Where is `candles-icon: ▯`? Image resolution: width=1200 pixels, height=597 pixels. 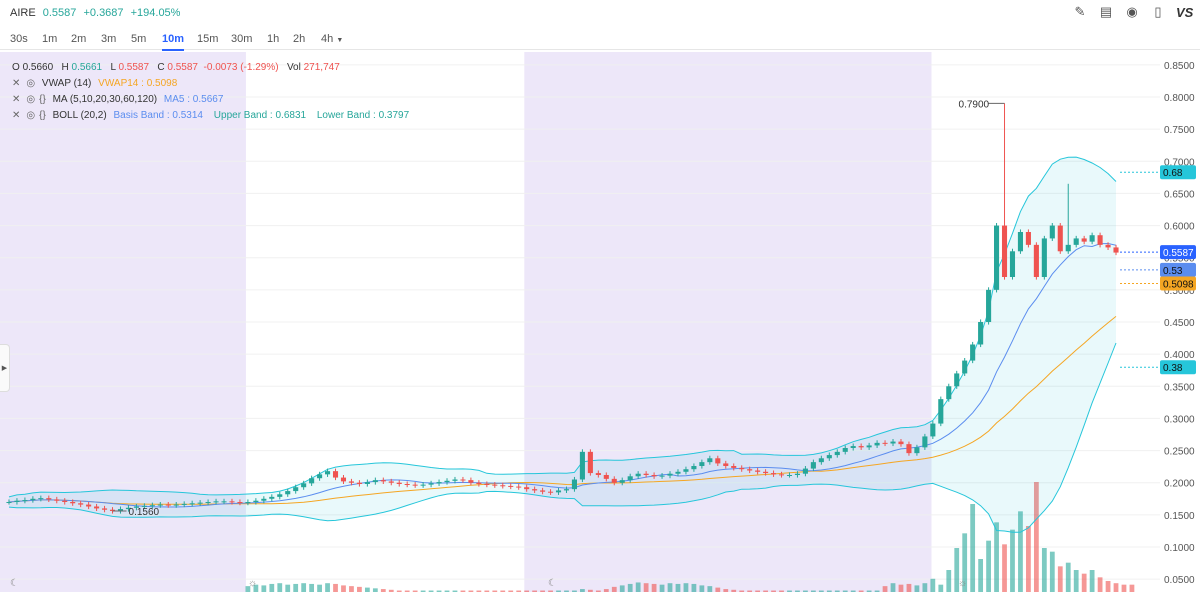 candles-icon: ▯ is located at coordinates (1158, 11).